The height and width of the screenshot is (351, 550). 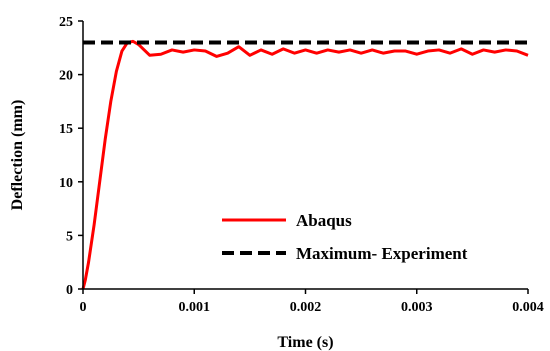 What do you see at coordinates (17, 155) in the screenshot?
I see `y-axis-title: Deflection (mm)` at bounding box center [17, 155].